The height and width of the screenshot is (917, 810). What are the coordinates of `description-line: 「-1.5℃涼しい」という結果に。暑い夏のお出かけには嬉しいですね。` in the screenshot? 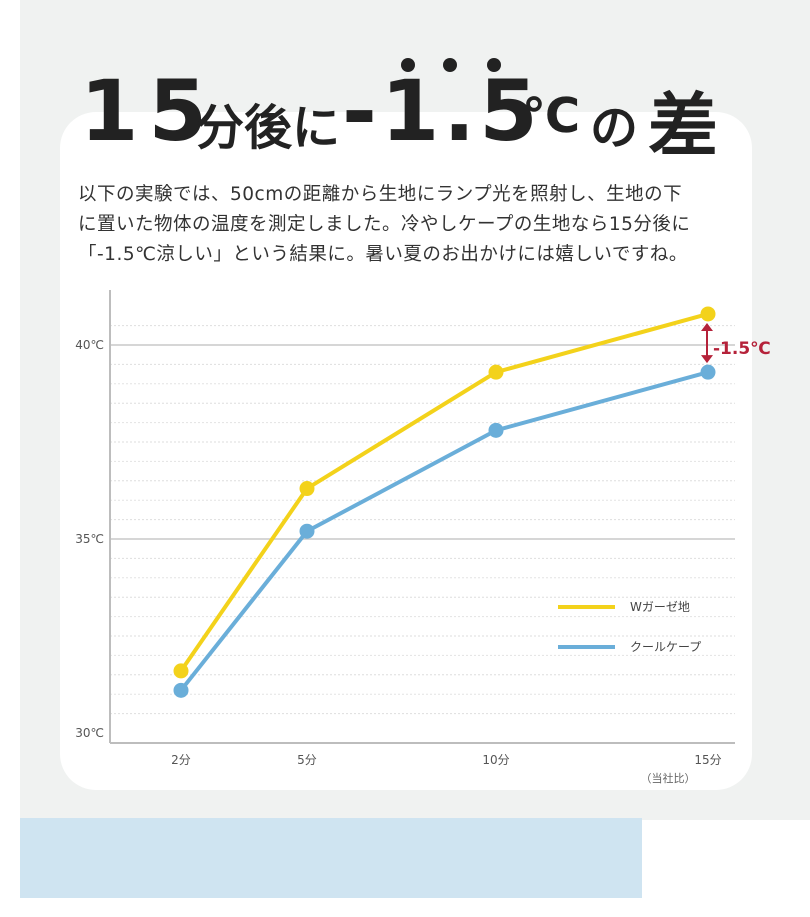 It's located at (383, 254).